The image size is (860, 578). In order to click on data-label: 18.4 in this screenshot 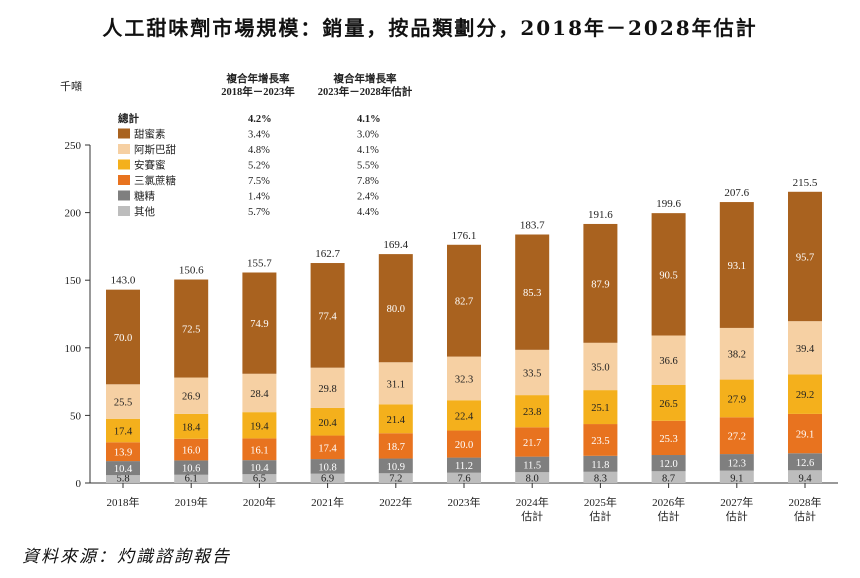, I will do `click(191, 427)`.